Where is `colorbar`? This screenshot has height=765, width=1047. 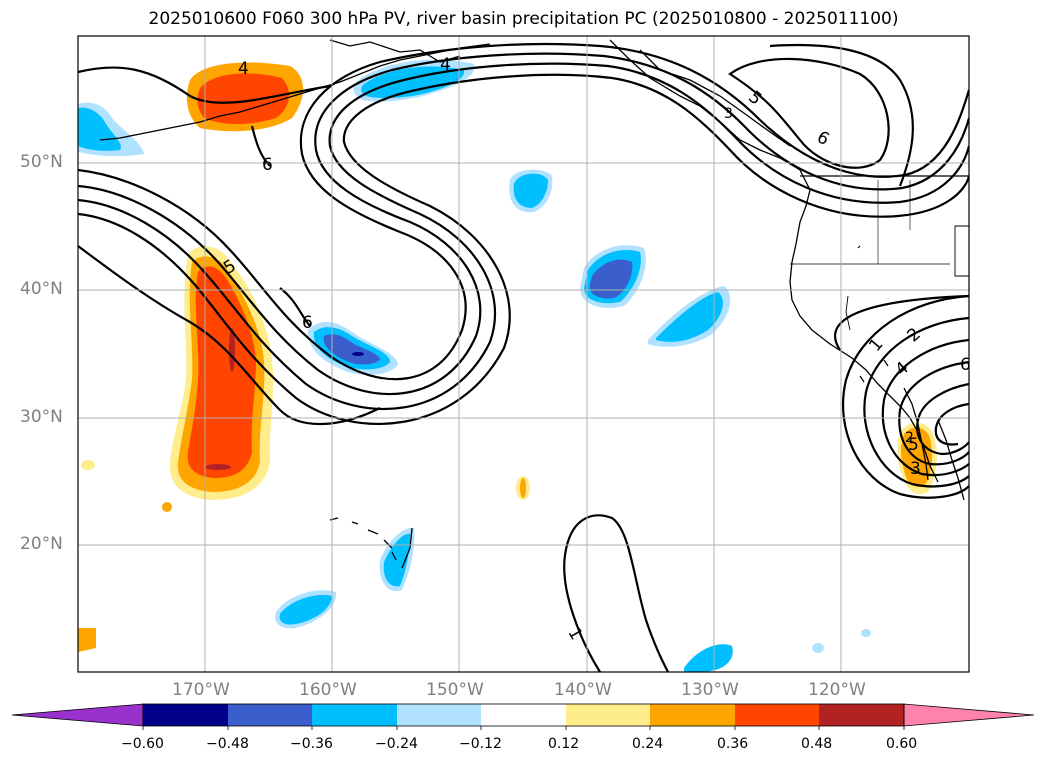
colorbar is located at coordinates (523, 716).